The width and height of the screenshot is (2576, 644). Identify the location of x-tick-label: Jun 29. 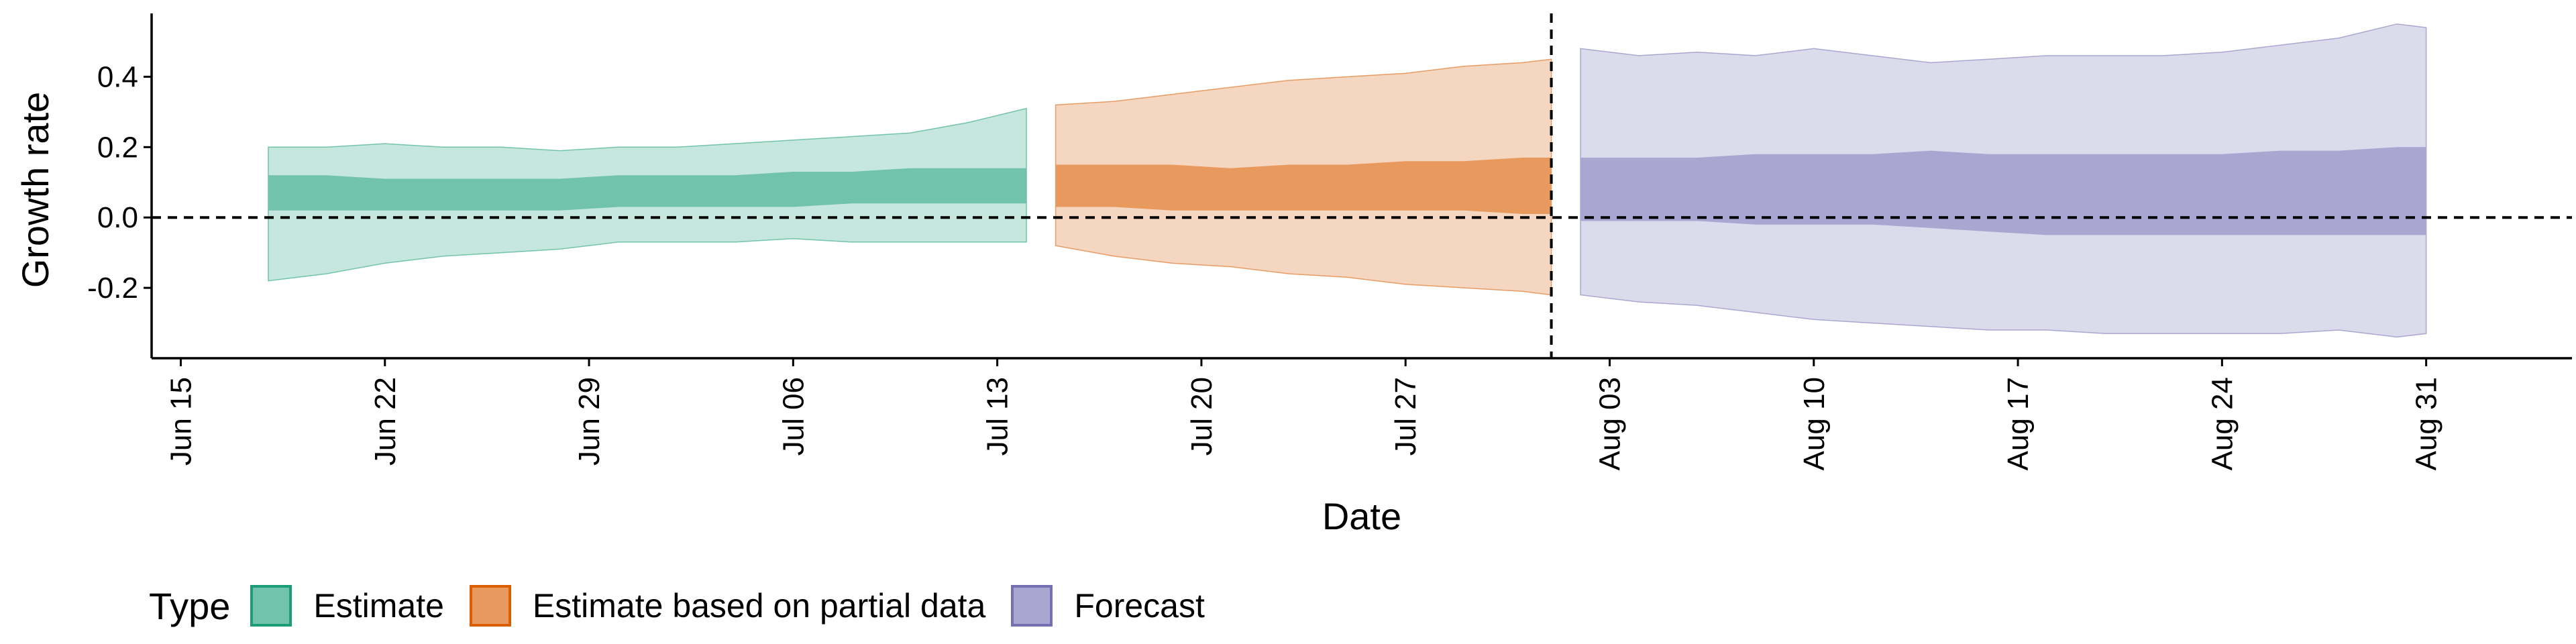
(589, 421).